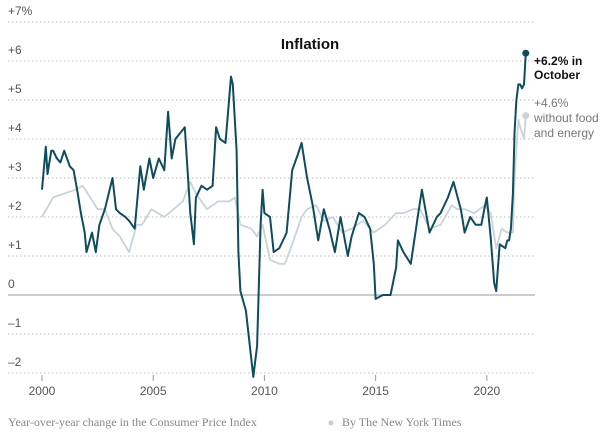 Image resolution: width=615 pixels, height=434 pixels. I want to click on y-tick-label: +3, so click(15, 167).